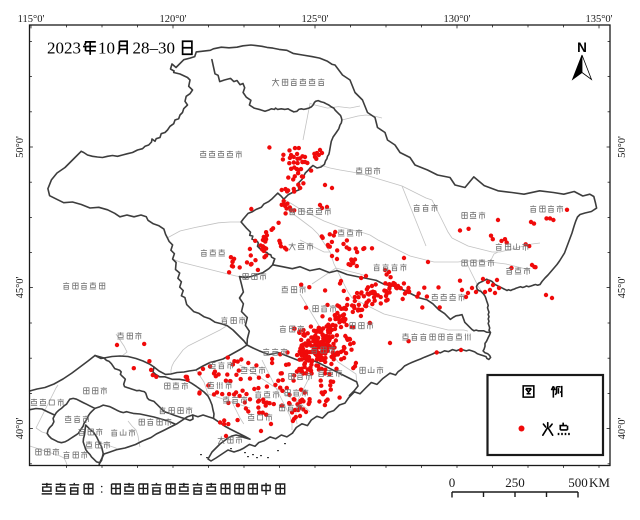  What do you see at coordinates (456, 19) in the screenshot?
I see `svg-text: 130°0'` at bounding box center [456, 19].